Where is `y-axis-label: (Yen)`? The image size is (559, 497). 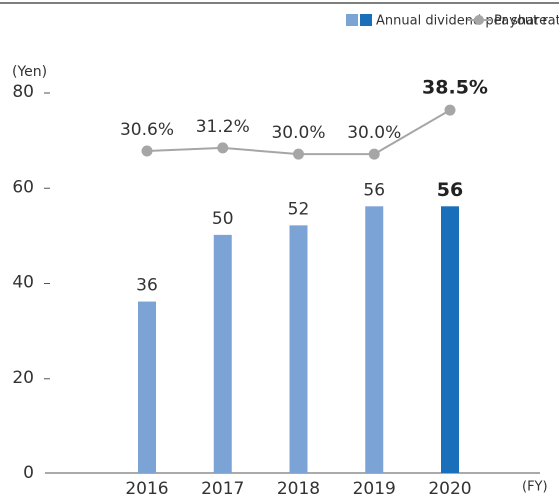
y-axis-label: (Yen) is located at coordinates (29, 72).